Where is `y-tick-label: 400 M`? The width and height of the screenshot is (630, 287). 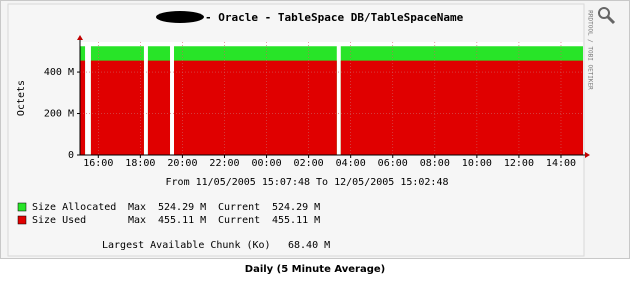 y-tick-label: 400 M is located at coordinates (59, 72).